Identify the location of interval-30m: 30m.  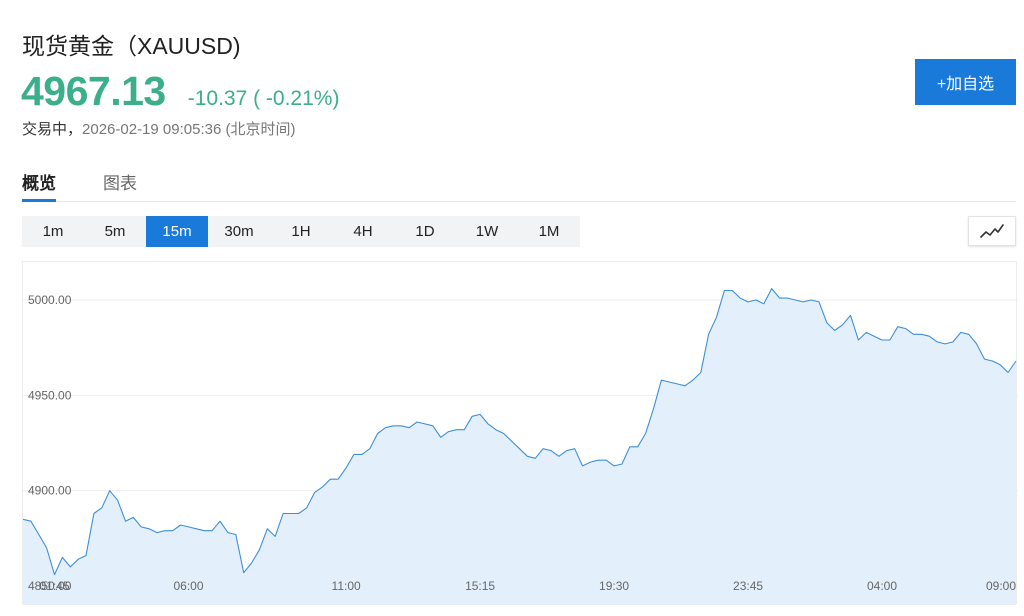
(239, 231).